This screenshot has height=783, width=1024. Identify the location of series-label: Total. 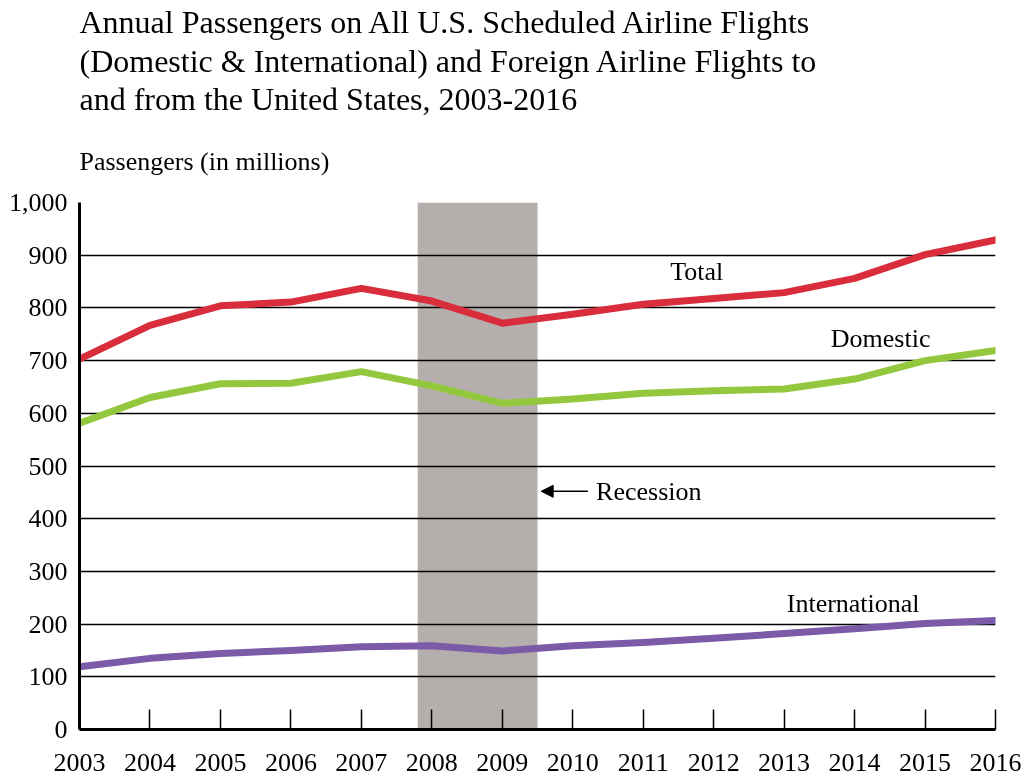
(697, 272).